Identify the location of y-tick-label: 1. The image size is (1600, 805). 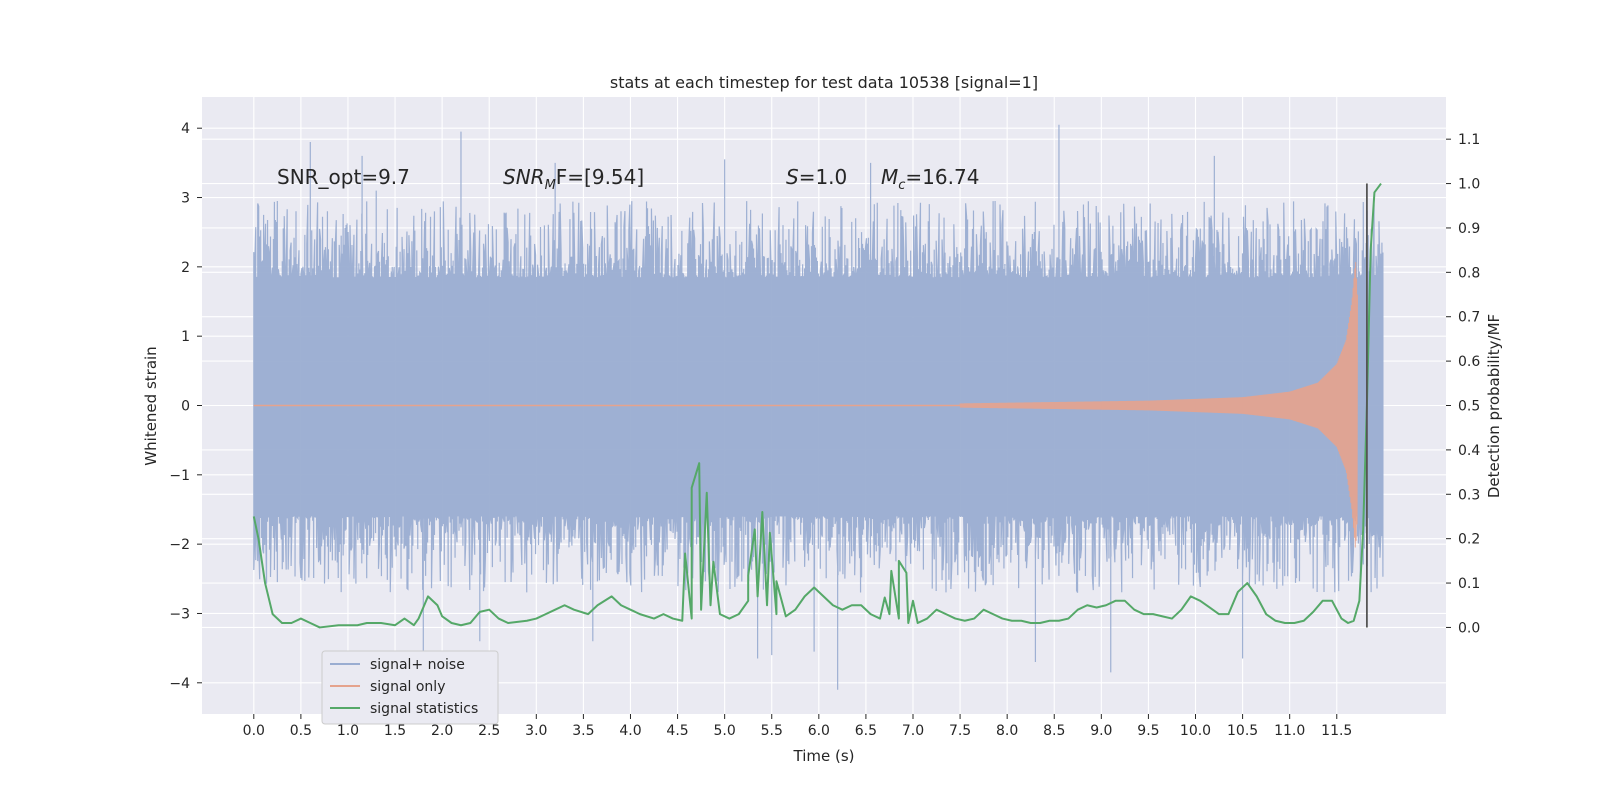
(185, 337).